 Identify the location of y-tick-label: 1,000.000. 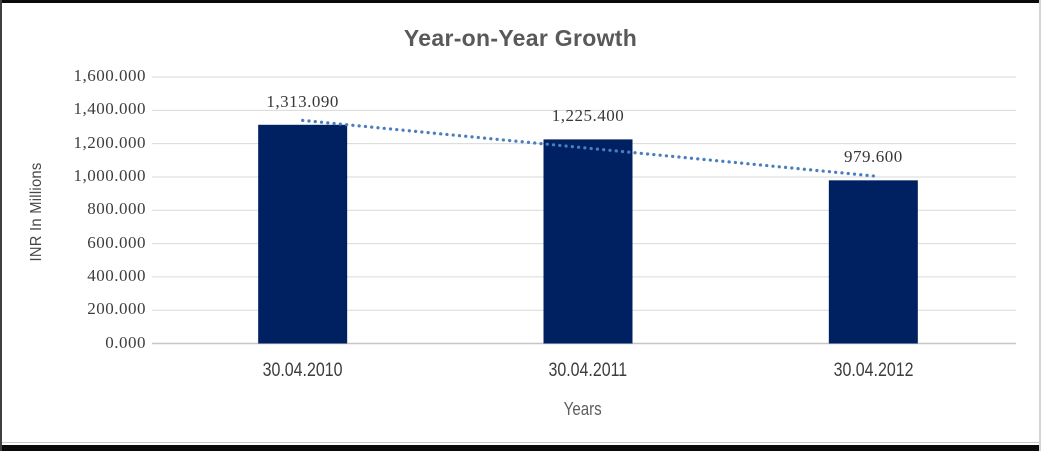
(109, 175).